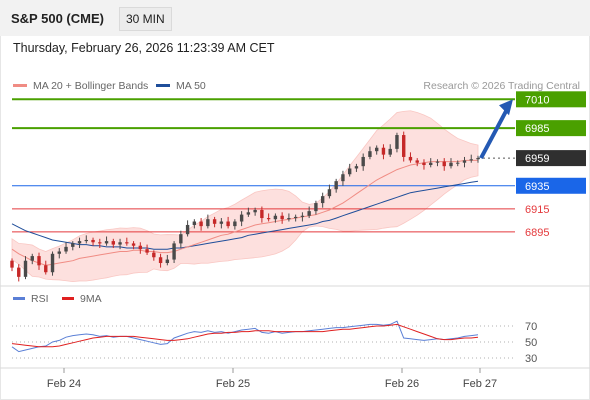 This screenshot has height=400, width=590. Describe the element at coordinates (480, 384) in the screenshot. I see `x-tick-label: Feb 27` at that location.